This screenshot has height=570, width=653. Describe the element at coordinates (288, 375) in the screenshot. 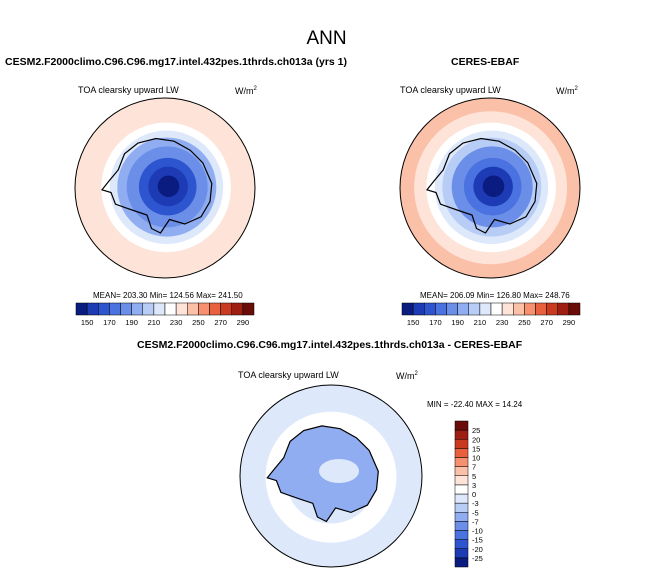

I see `panel3-variable: TOA clearsky upward LW` at that location.